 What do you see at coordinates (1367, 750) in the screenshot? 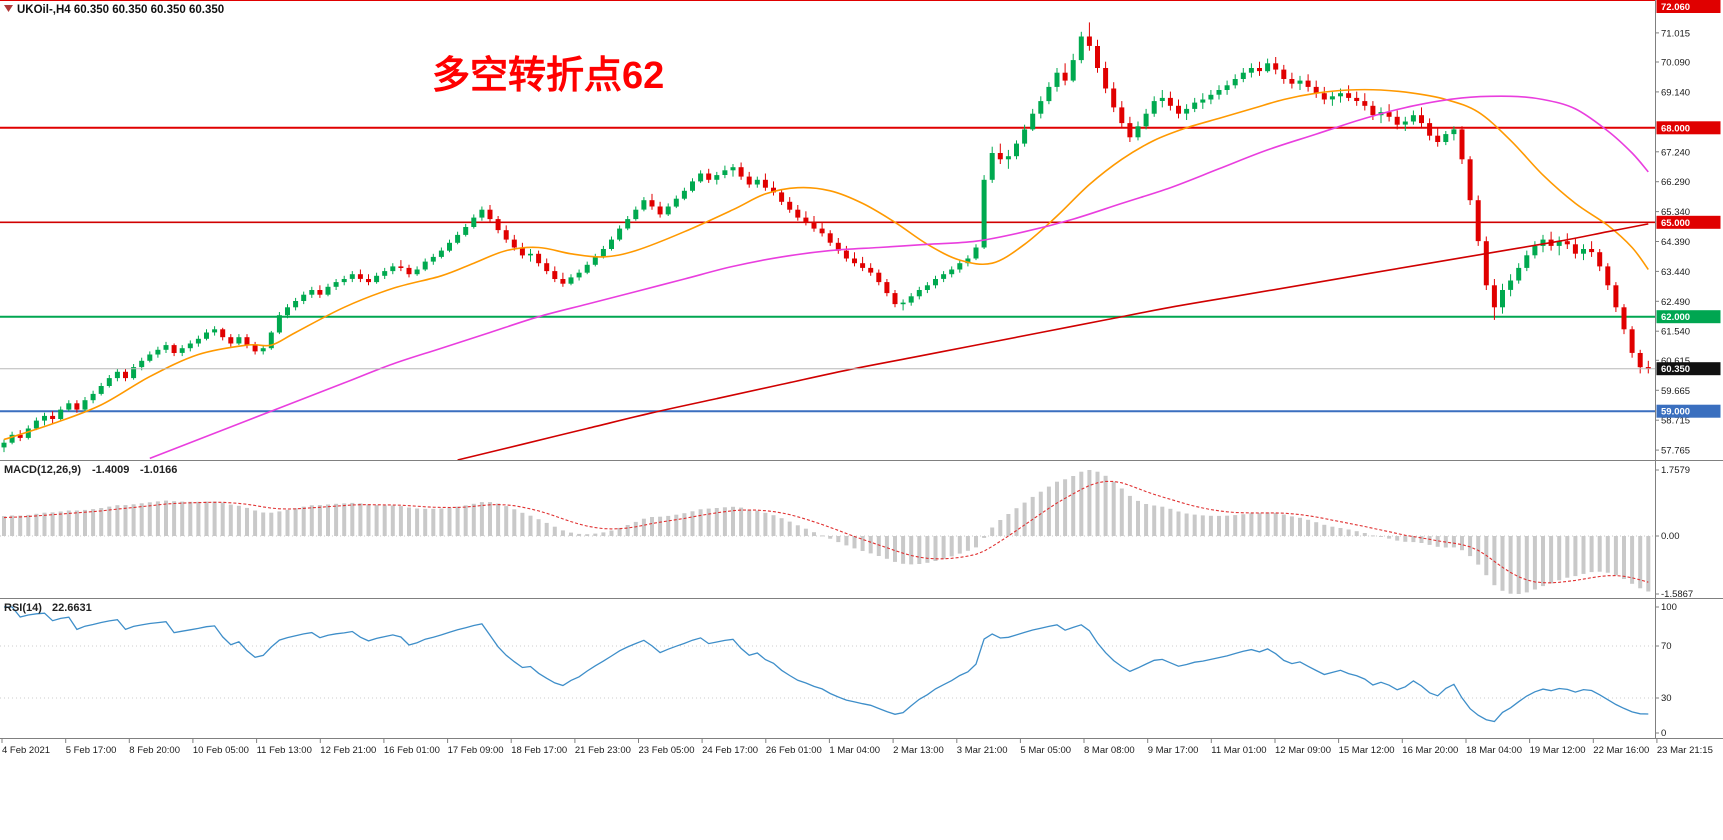
I see `svg-text: 15 Mar 12:00` at bounding box center [1367, 750].